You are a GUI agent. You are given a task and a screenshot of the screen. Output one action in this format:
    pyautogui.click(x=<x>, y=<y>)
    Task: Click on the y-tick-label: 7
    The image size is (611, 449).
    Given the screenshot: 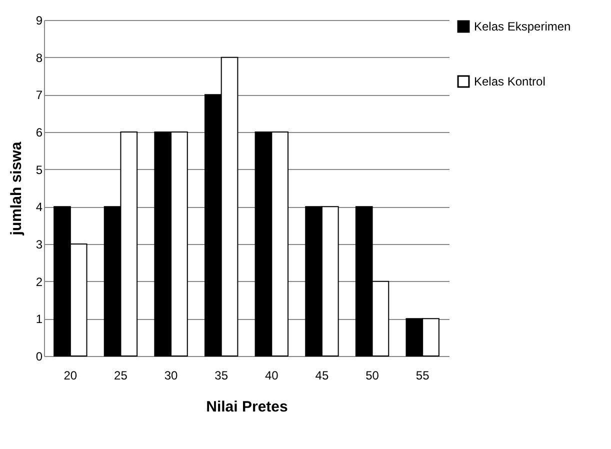 What is the action you would take?
    pyautogui.click(x=39, y=95)
    